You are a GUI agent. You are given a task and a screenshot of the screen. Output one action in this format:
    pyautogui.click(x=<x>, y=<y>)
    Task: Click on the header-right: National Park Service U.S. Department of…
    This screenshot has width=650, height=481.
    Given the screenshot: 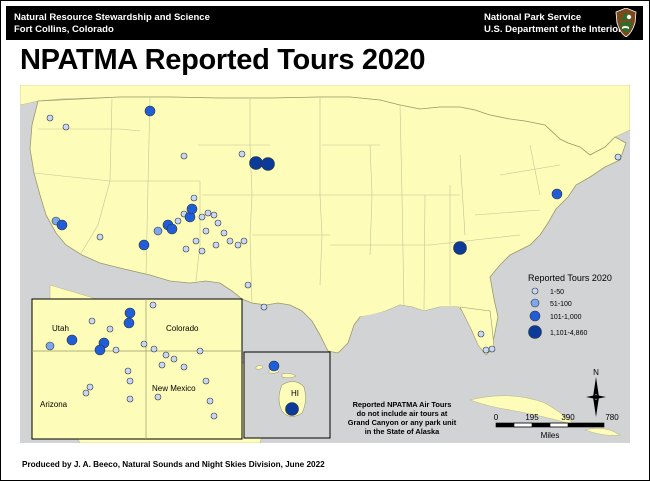 What is the action you would take?
    pyautogui.click(x=553, y=24)
    